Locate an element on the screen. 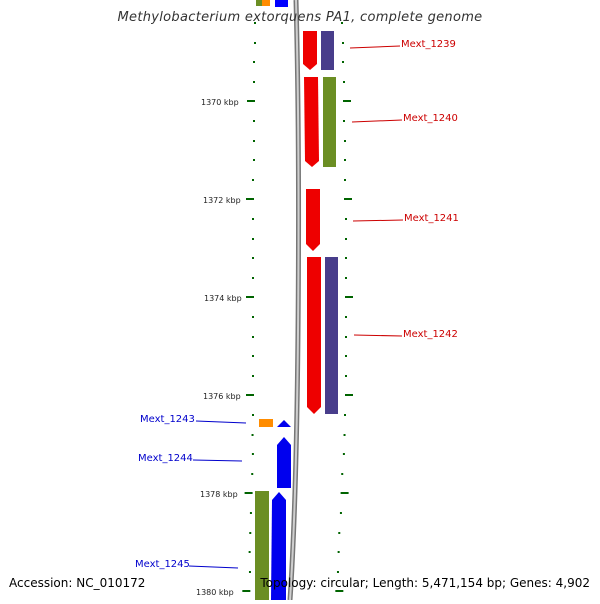 This screenshot has height=604, width=600. genome-backbone-highlight is located at coordinates (294, 300).